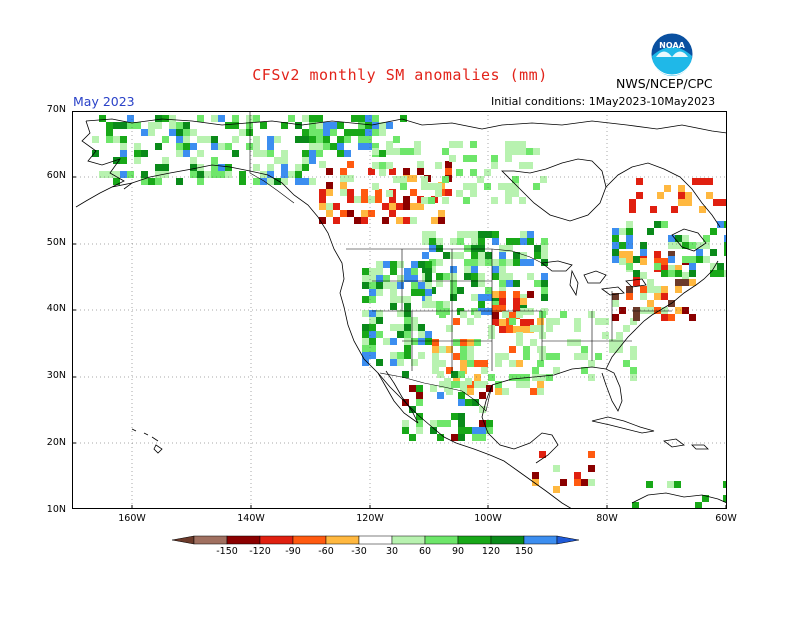 Image resolution: width=800 pixels, height=618 pixels. What do you see at coordinates (56, 242) in the screenshot?
I see `lat-label-50n: 50N` at bounding box center [56, 242].